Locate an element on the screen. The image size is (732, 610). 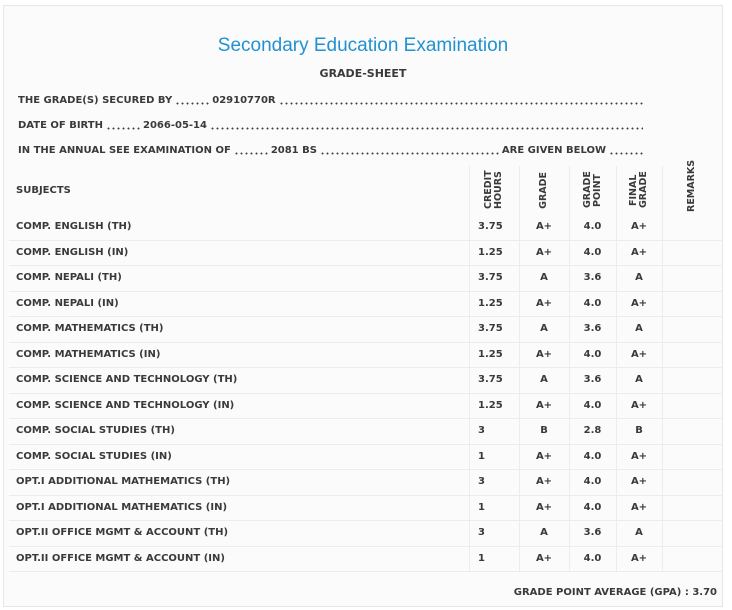
gpa-value: 3.70 is located at coordinates (704, 592).